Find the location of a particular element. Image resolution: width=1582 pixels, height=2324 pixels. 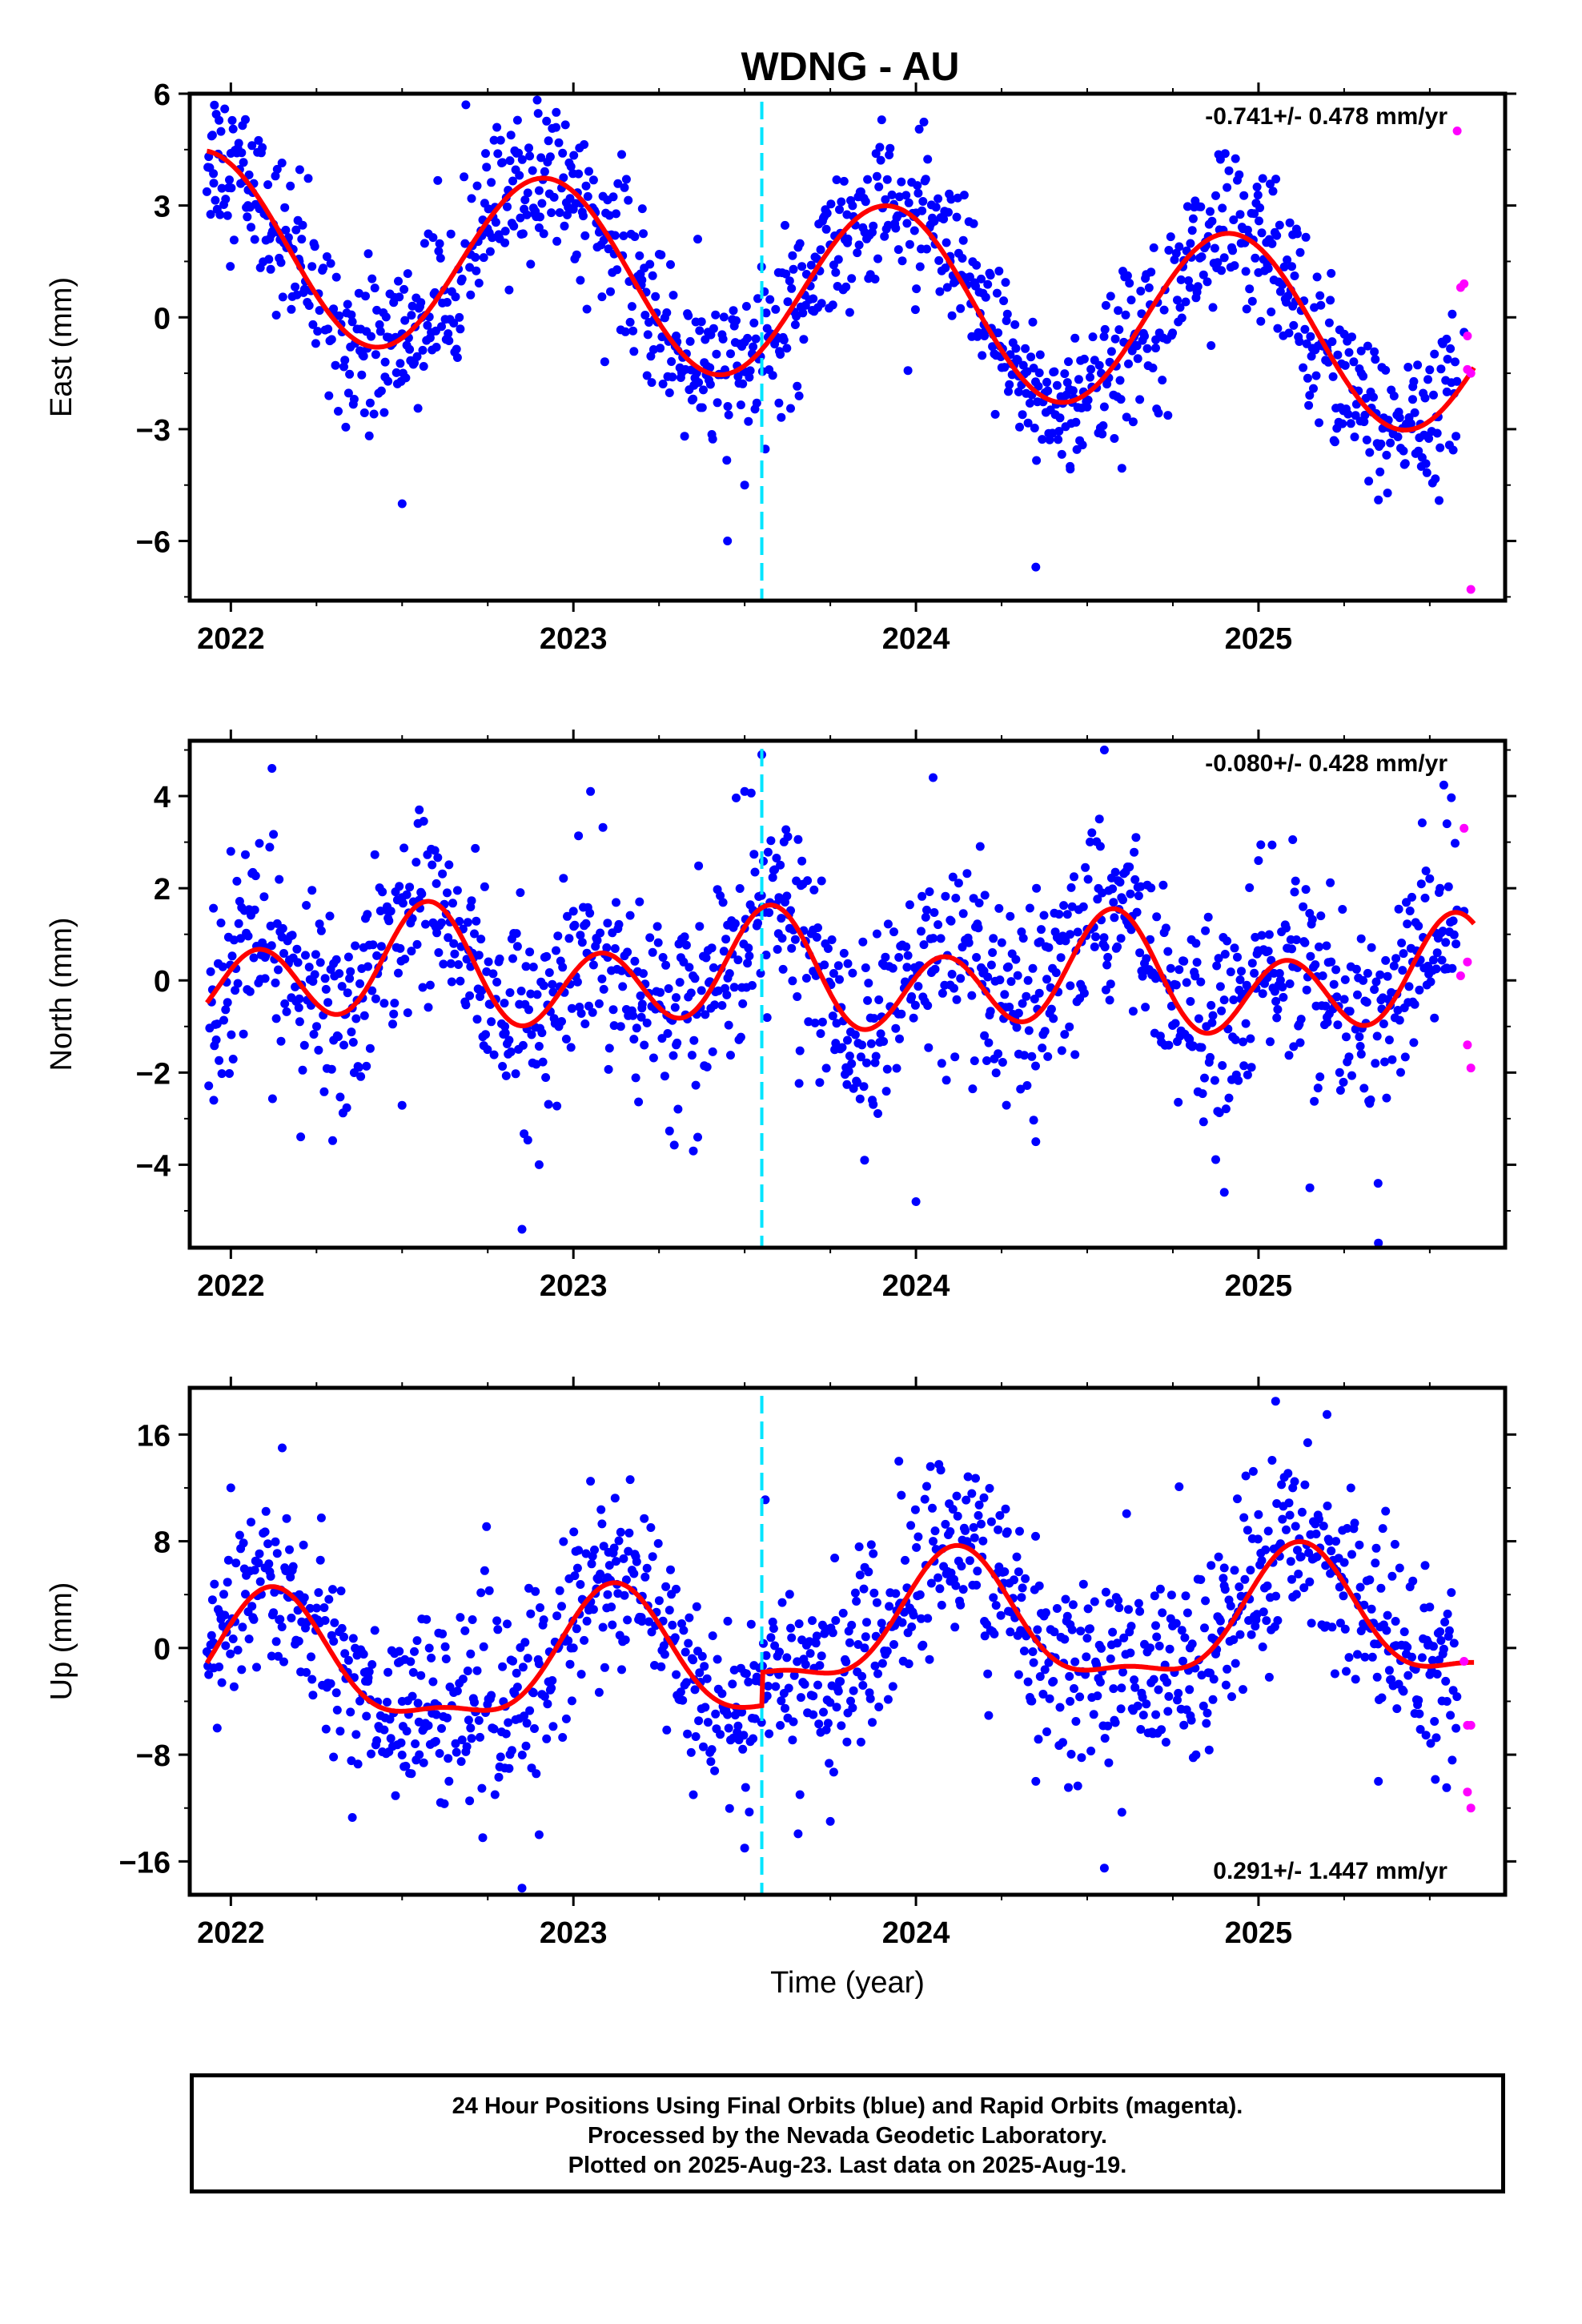

y-tick-label: 0 is located at coordinates (162, 319).